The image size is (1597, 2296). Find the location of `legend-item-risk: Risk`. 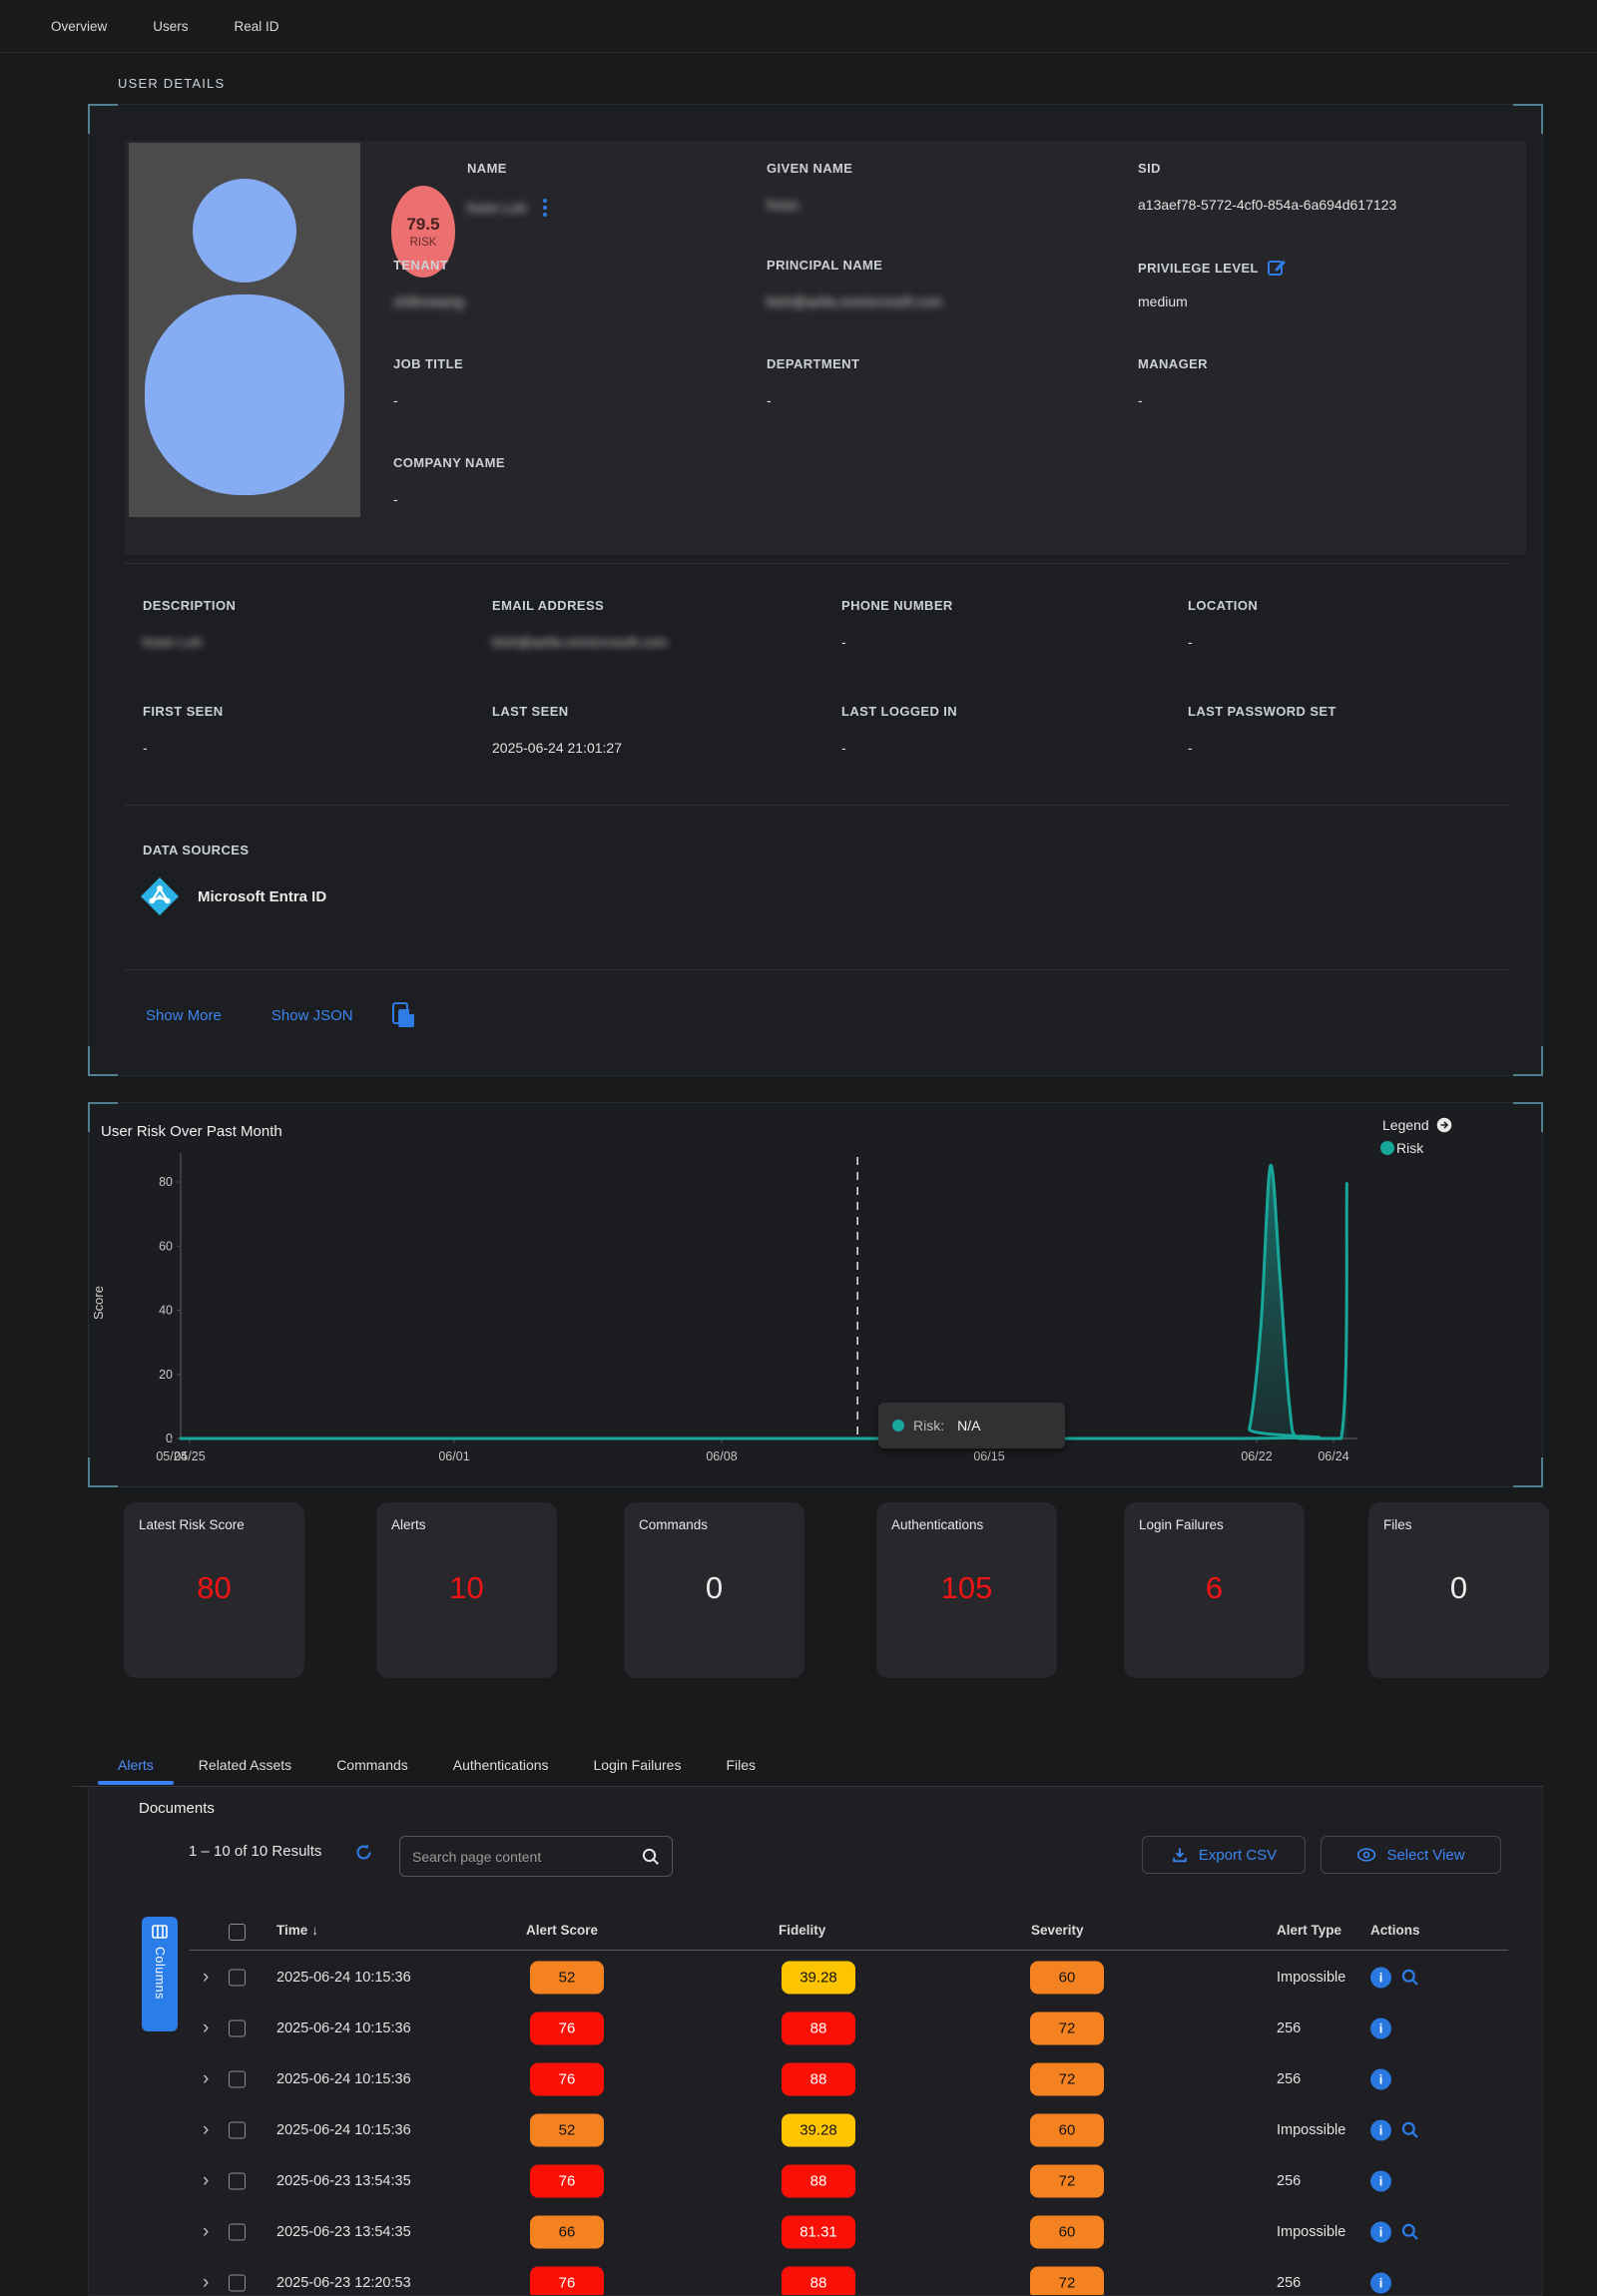

legend-item-risk: Risk is located at coordinates (1401, 1148).